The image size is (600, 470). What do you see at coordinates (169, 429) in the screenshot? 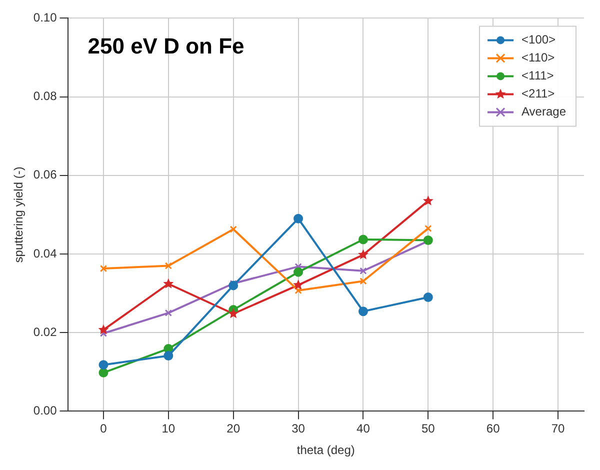
I see `x-tick-label: 10` at bounding box center [169, 429].